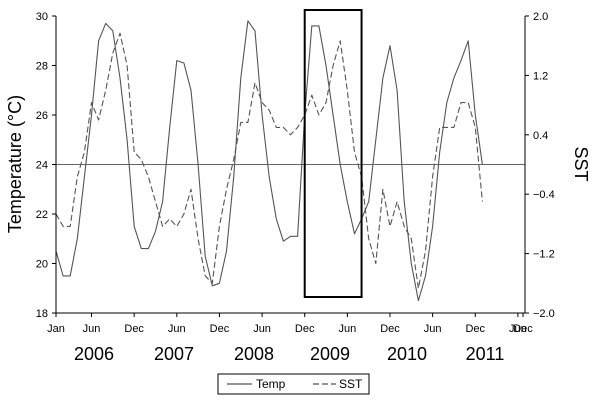  I want to click on right-tick-label: −1.2, so click(544, 255).